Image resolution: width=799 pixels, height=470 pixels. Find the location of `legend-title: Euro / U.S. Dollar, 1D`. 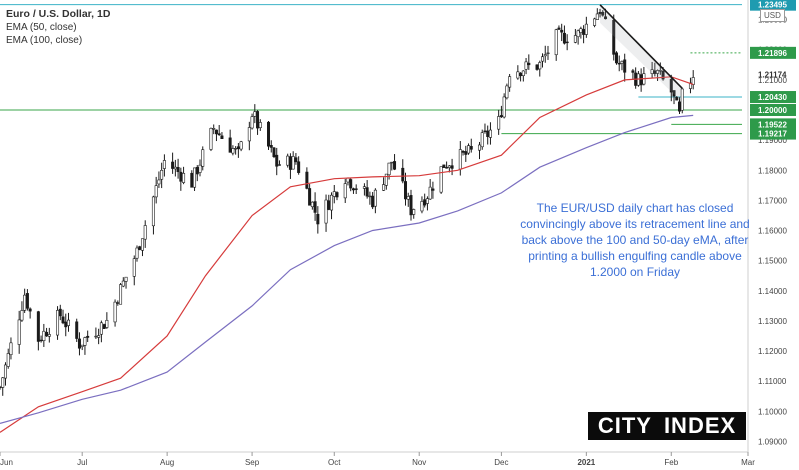

legend-title: Euro / U.S. Dollar, 1D is located at coordinates (58, 14).